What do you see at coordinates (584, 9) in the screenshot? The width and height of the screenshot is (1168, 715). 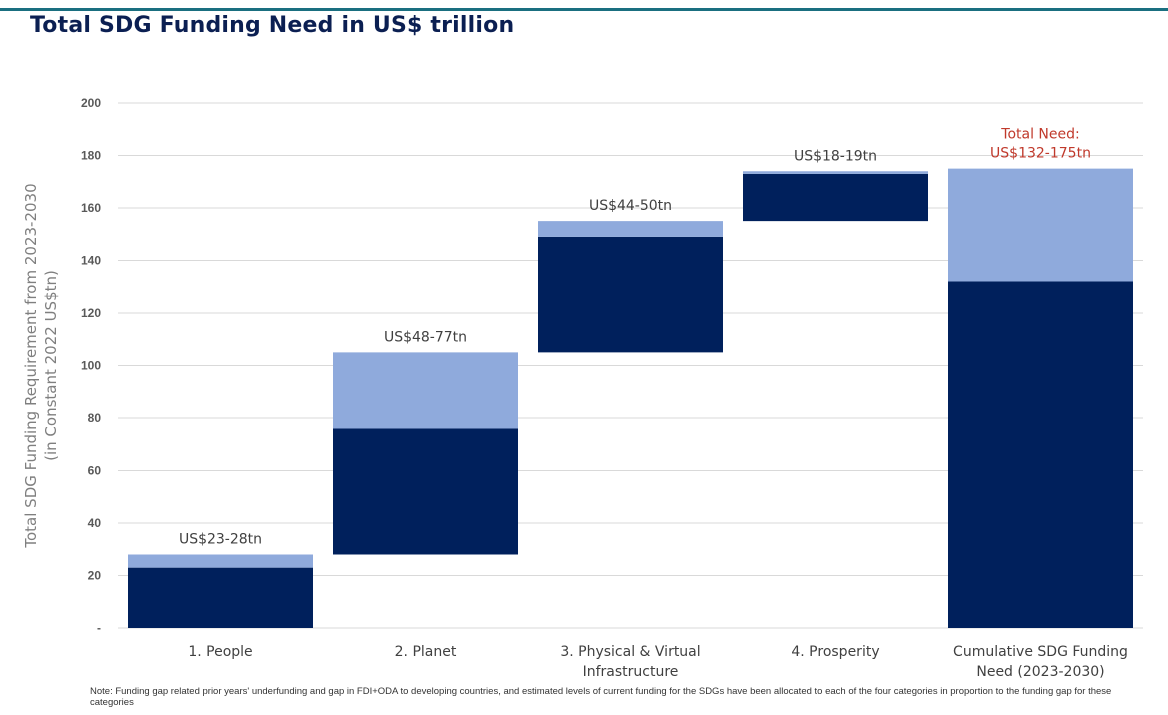 I see `top-rule` at bounding box center [584, 9].